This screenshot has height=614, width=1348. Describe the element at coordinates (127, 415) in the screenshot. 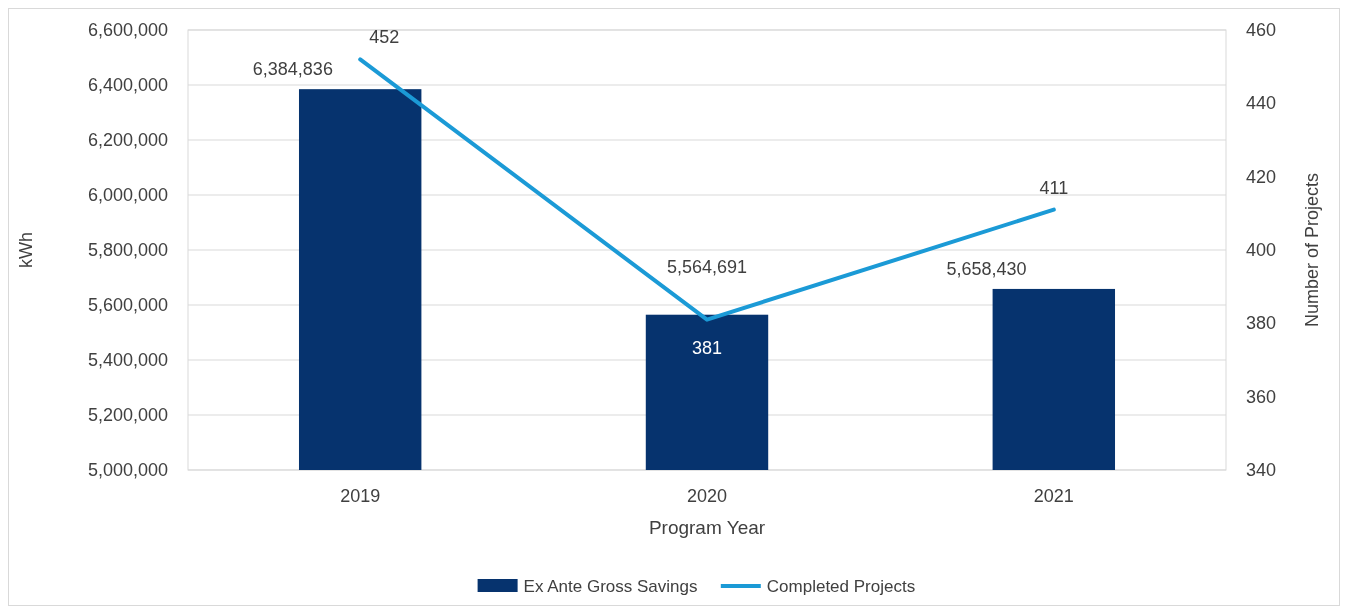

I see `y-tick-label: 5,200,000` at that location.